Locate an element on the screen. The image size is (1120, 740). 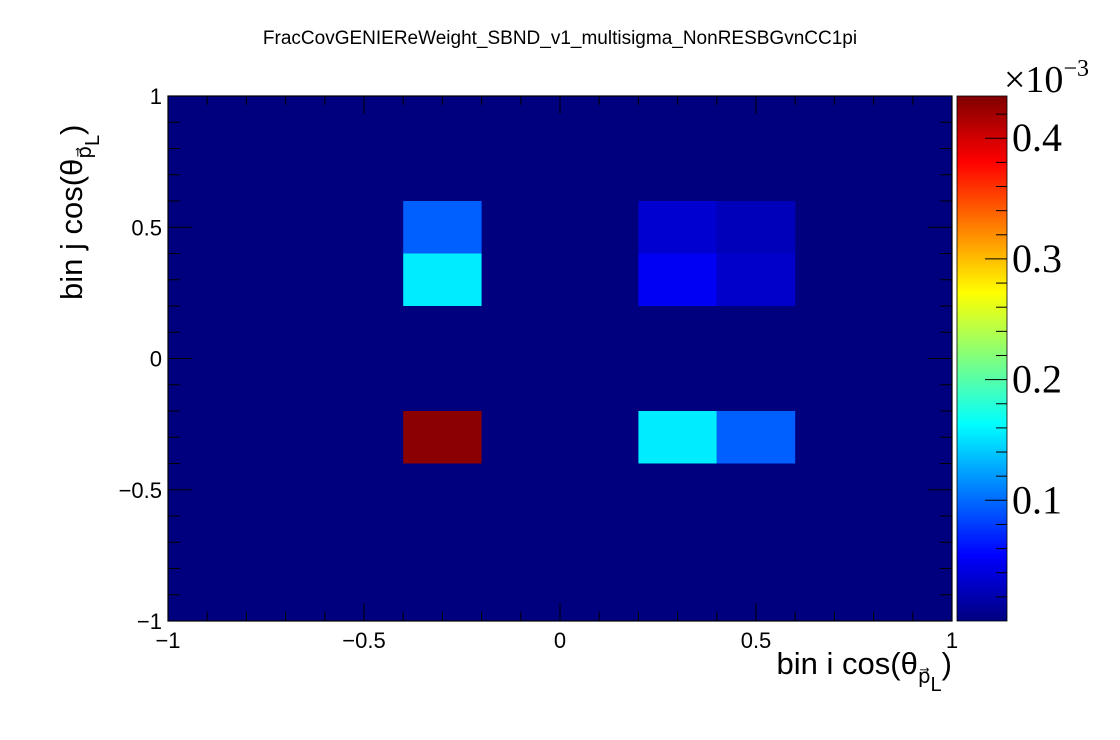
x-axis-label: bin i cos(θp⃗L) is located at coordinates (864, 671).